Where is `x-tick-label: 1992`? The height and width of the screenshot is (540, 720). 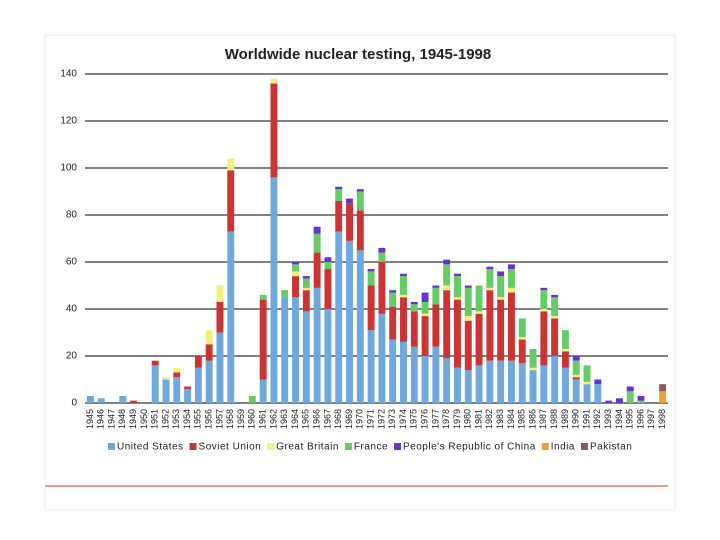 x-tick-label: 1992 is located at coordinates (597, 419).